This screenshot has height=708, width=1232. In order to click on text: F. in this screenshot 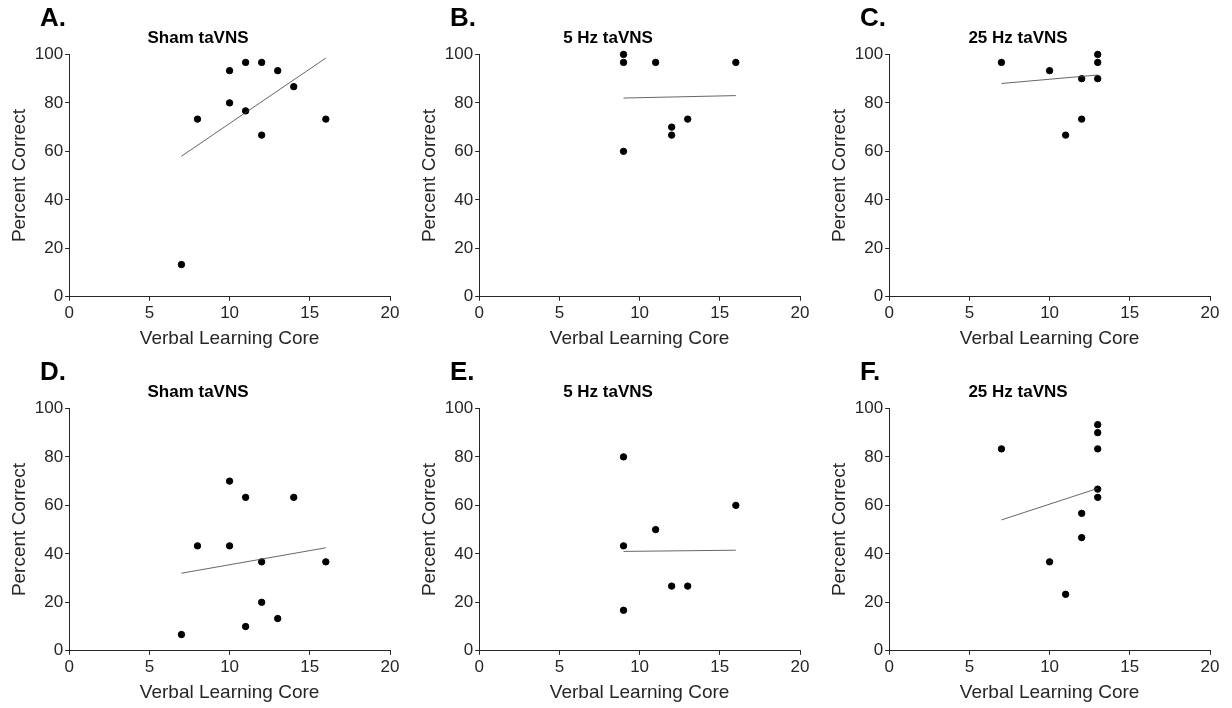, I will do `click(870, 371)`.